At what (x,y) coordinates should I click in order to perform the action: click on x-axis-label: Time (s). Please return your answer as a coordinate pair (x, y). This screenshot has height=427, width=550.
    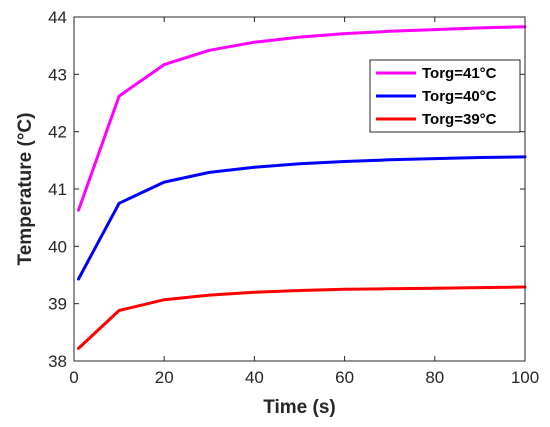
    Looking at the image, I should click on (299, 407).